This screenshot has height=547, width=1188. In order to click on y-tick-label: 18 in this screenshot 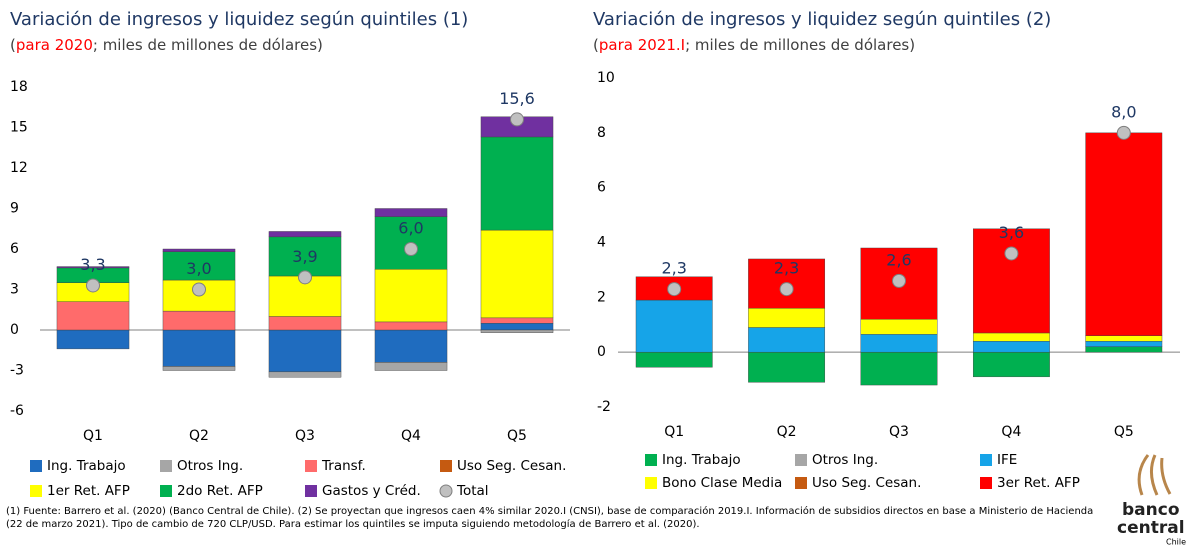, I will do `click(19, 87)`.